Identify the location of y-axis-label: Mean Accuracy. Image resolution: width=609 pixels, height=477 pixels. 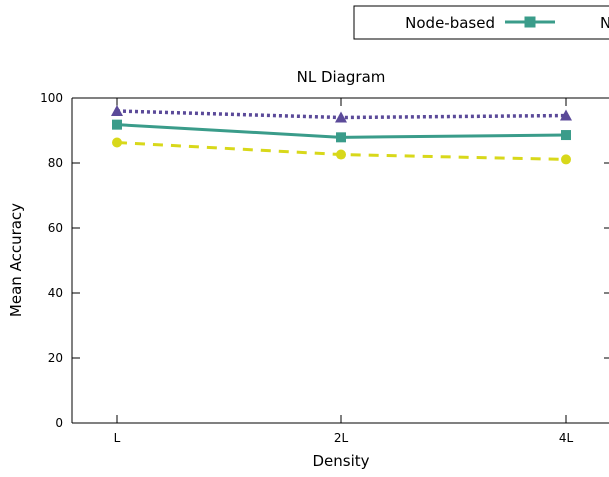
(16, 260).